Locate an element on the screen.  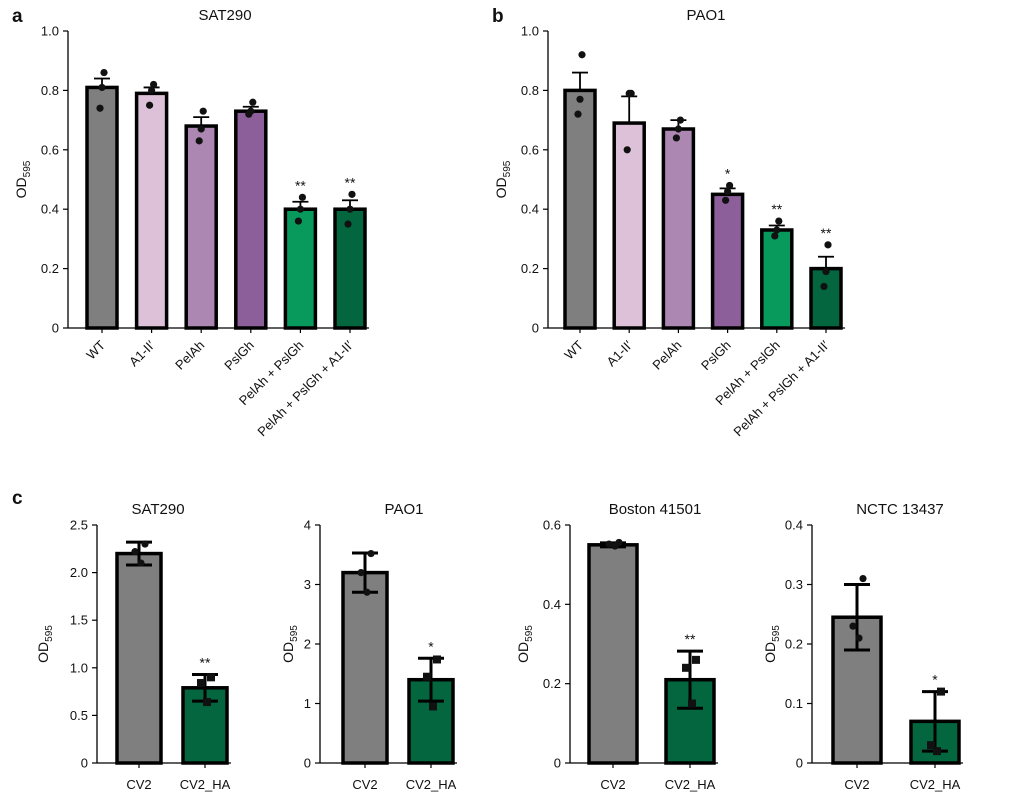
y-tick-label: 0.1 is located at coordinates (794, 703).